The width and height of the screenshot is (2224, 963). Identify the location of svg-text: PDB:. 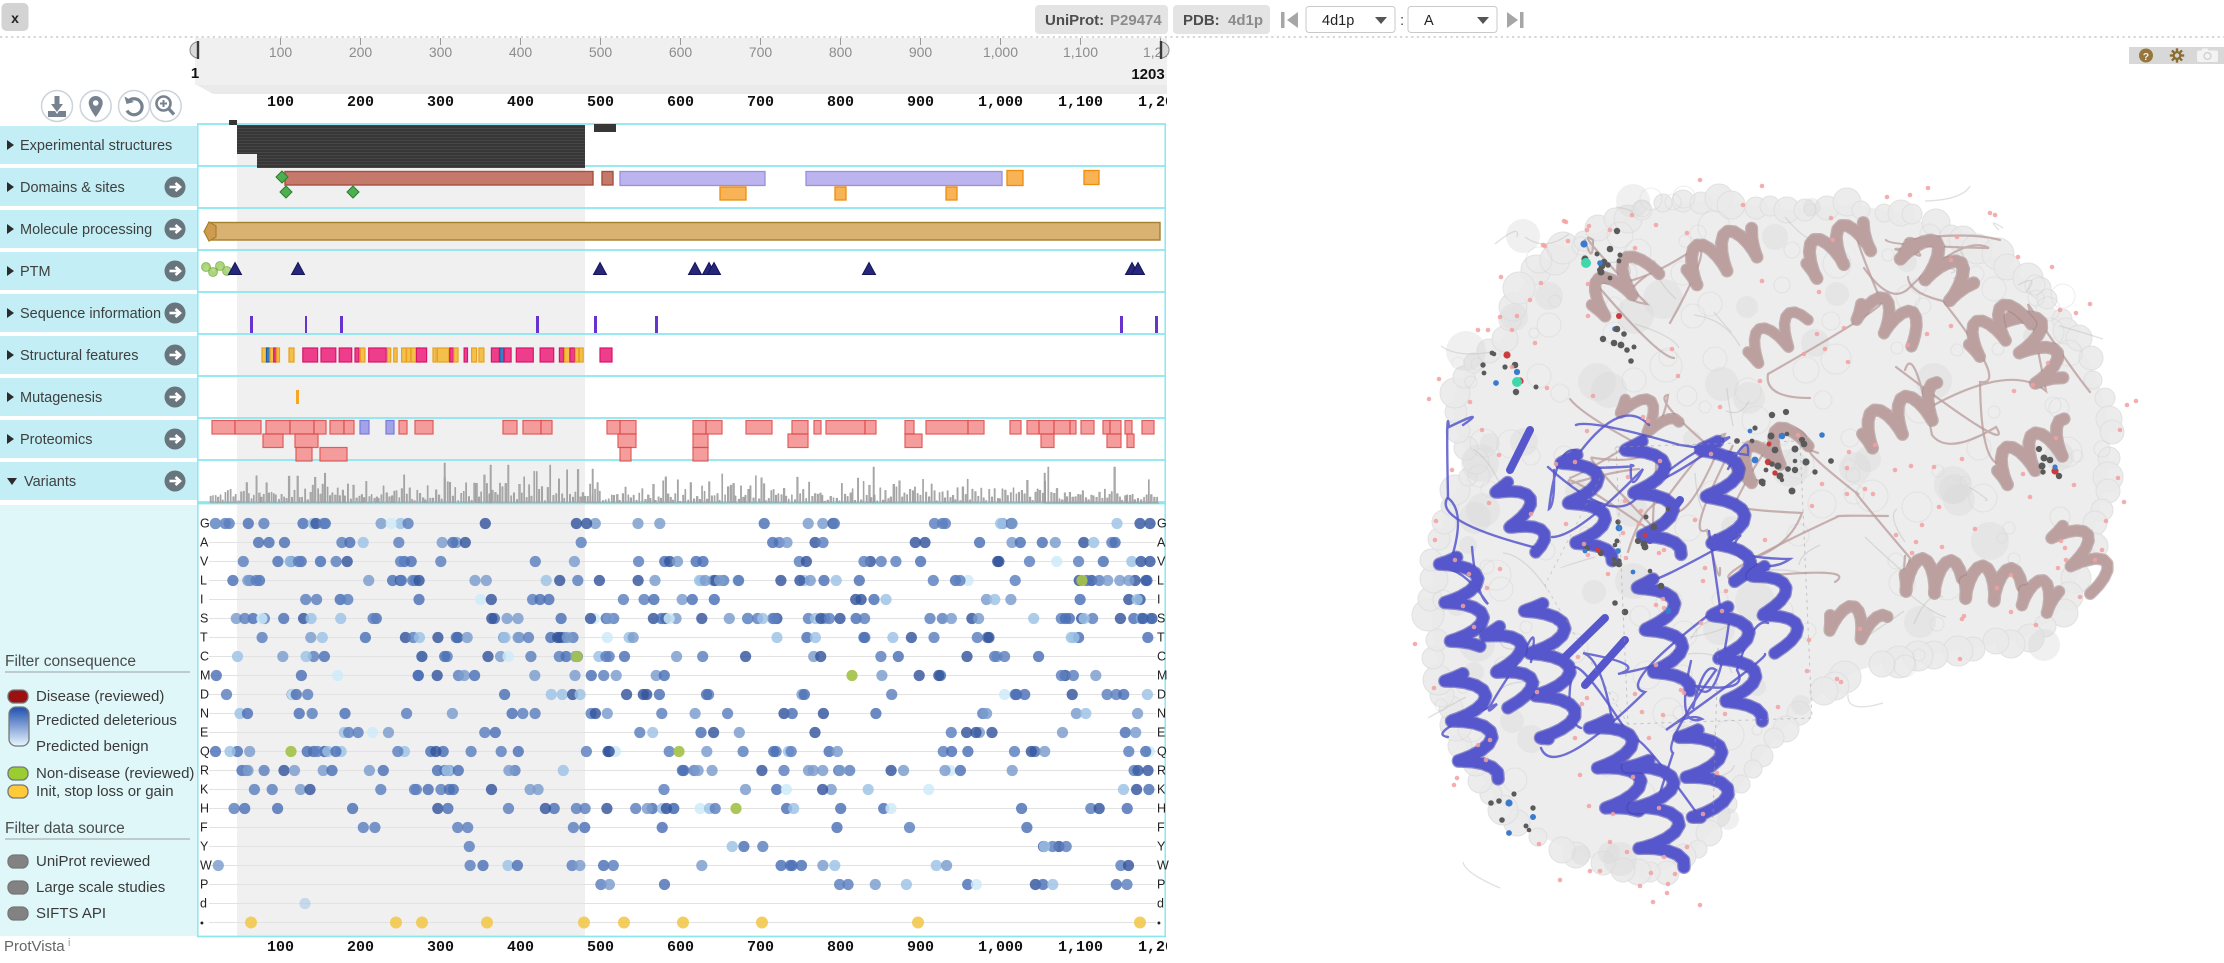
(1201, 20).